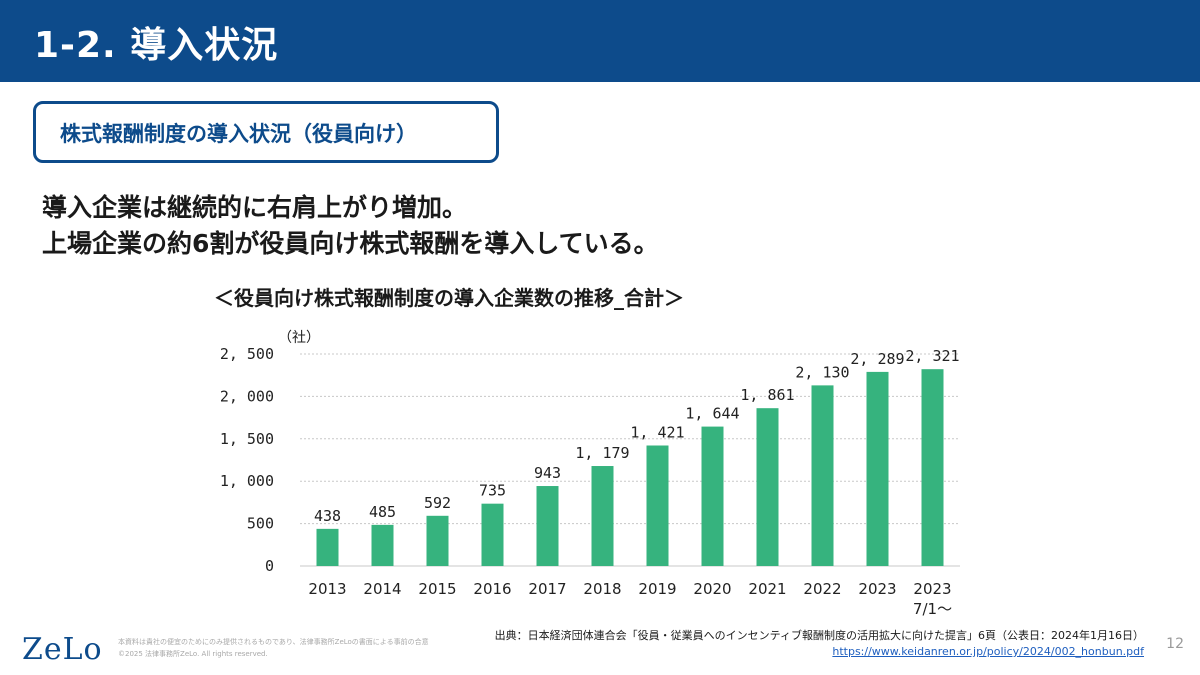  I want to click on y-tick-label: 500, so click(260, 524).